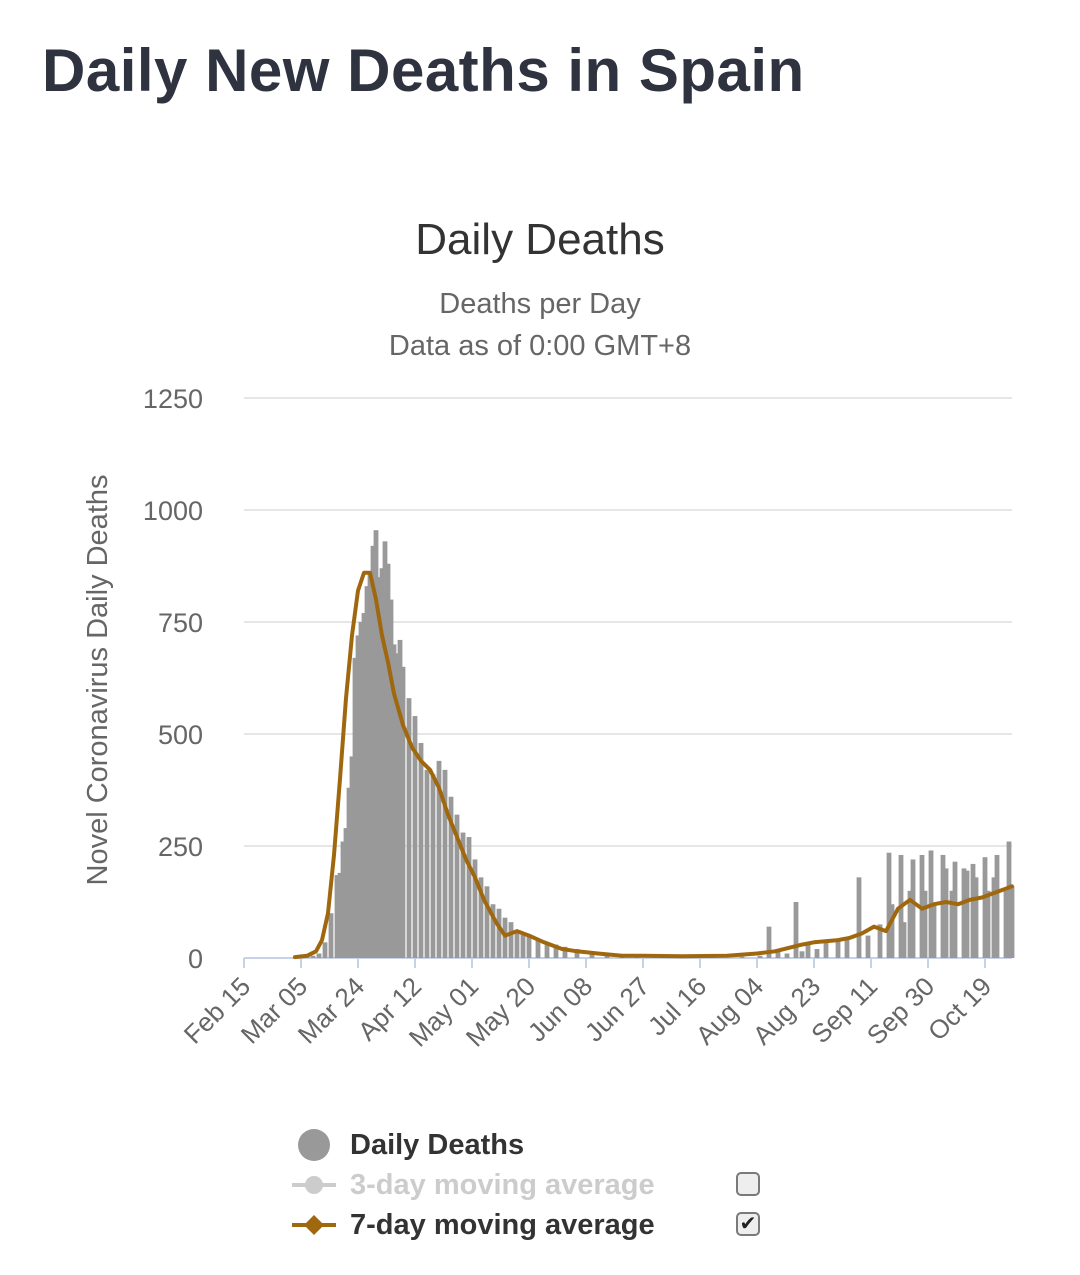 This screenshot has width=1080, height=1275. What do you see at coordinates (437, 1145) in the screenshot?
I see `legend-label-daily-deaths: Daily Deaths` at bounding box center [437, 1145].